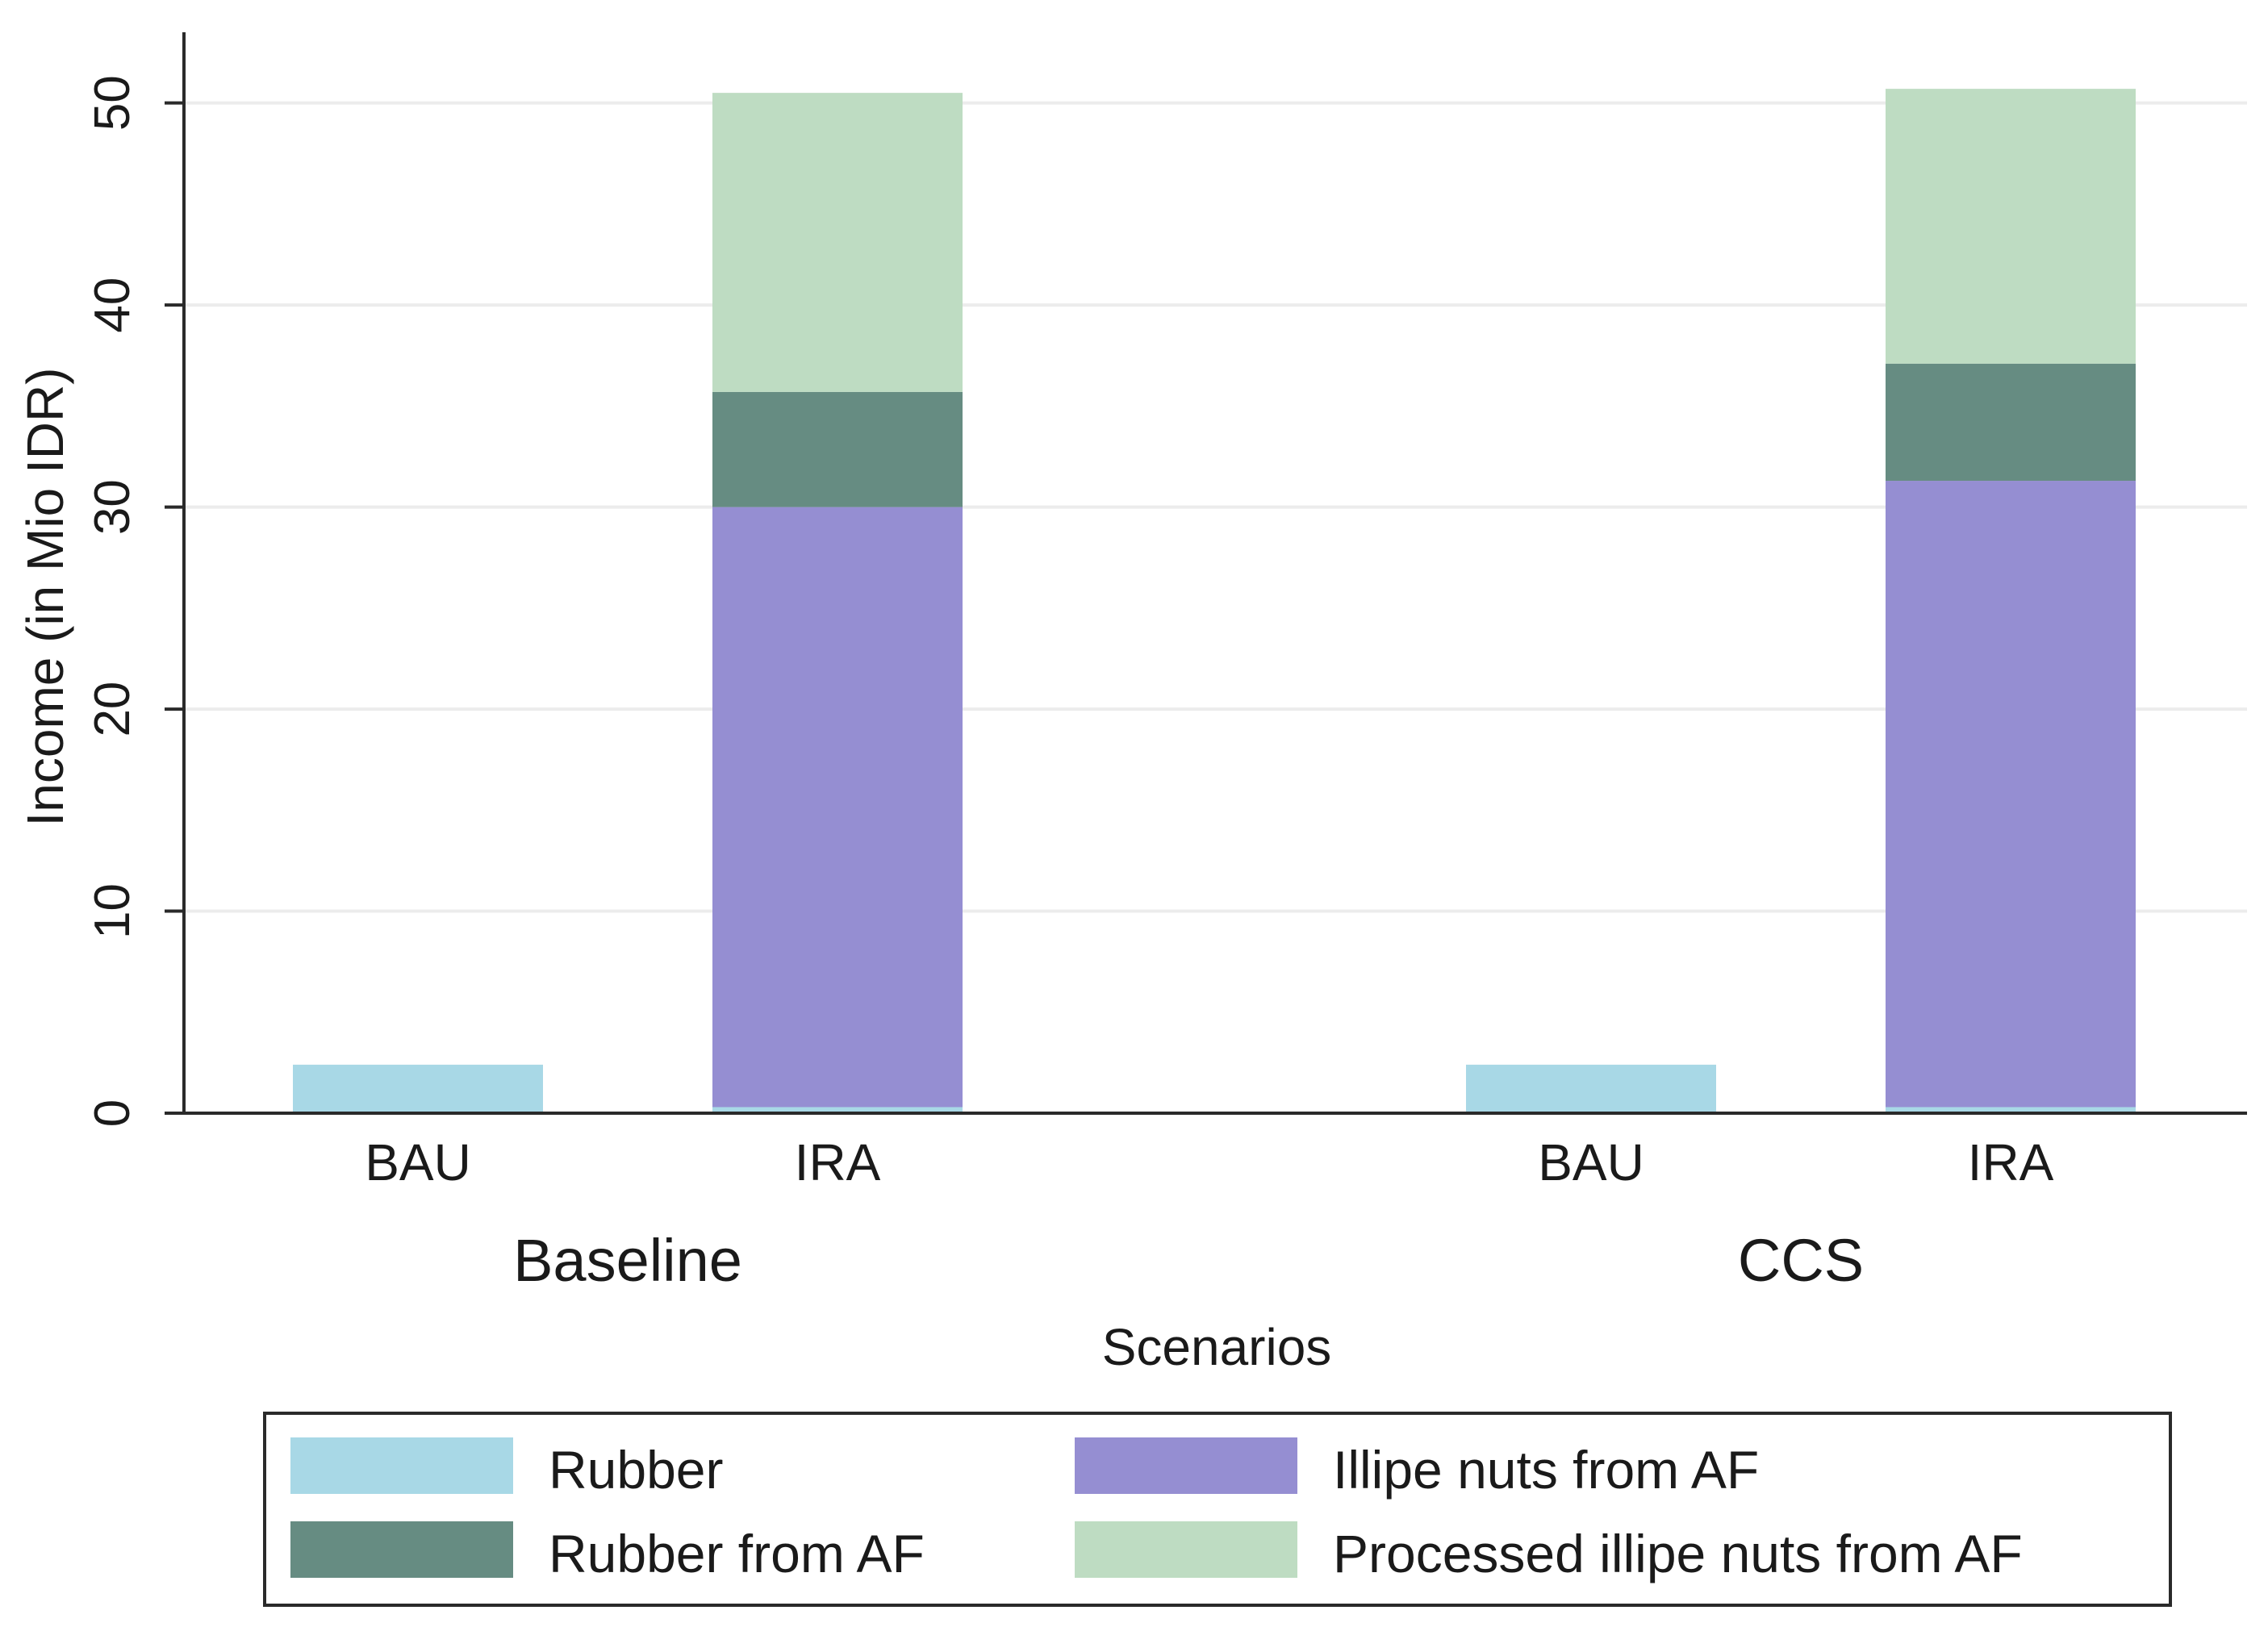 This screenshot has width=2268, height=1627. Describe the element at coordinates (1546, 1470) in the screenshot. I see `legend-label-illipe-nuts-from-af: Illipe nuts from AF` at that location.